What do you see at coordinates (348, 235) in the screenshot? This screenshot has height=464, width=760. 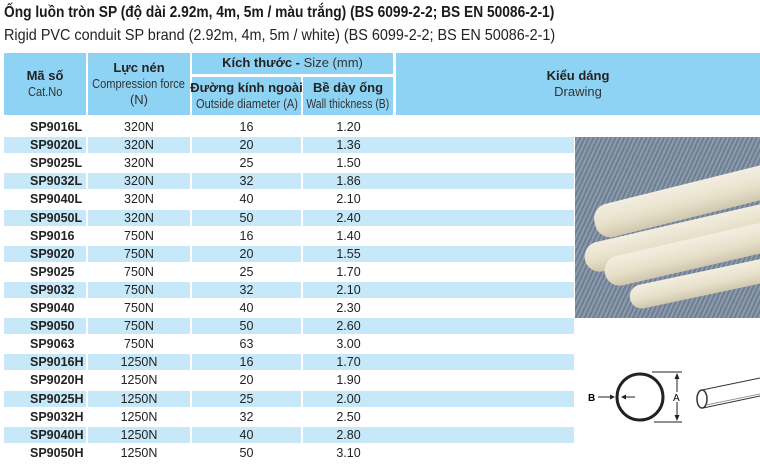 I see `cell-wall-thickness: 1.40` at bounding box center [348, 235].